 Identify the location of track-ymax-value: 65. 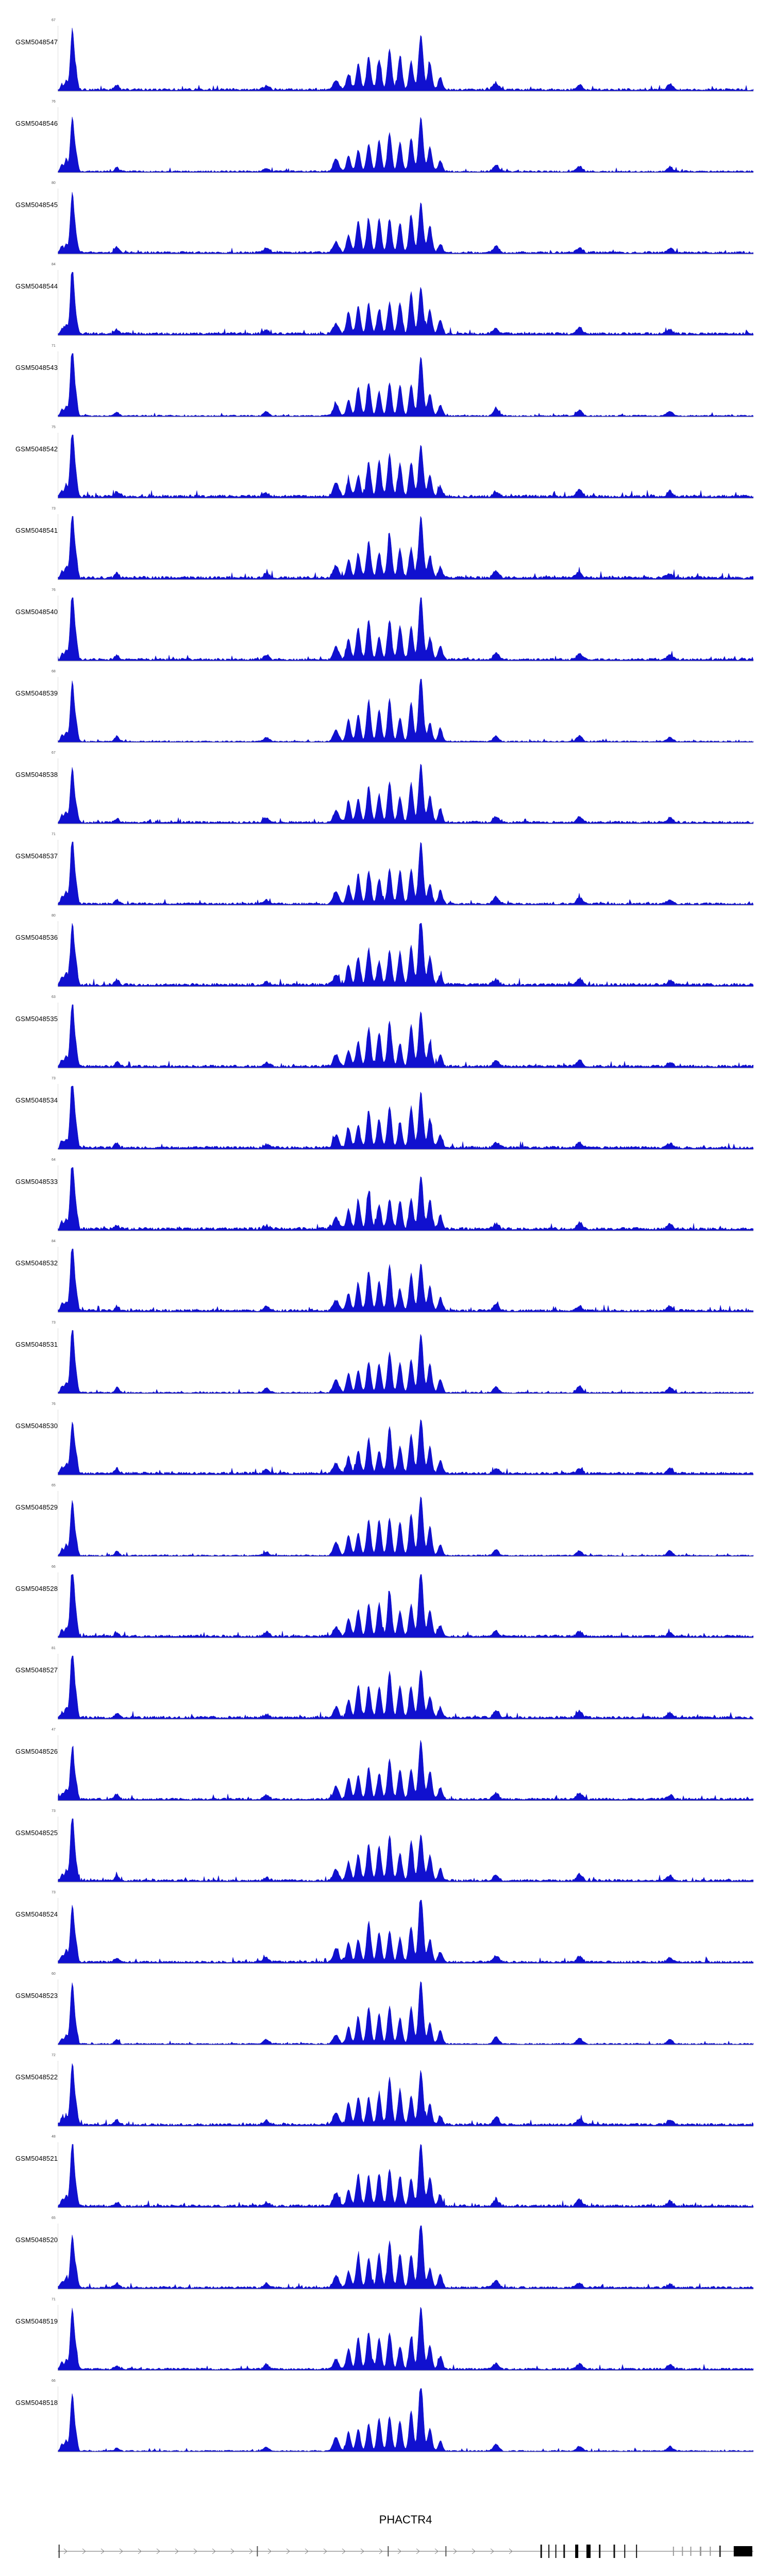
(54, 2218).